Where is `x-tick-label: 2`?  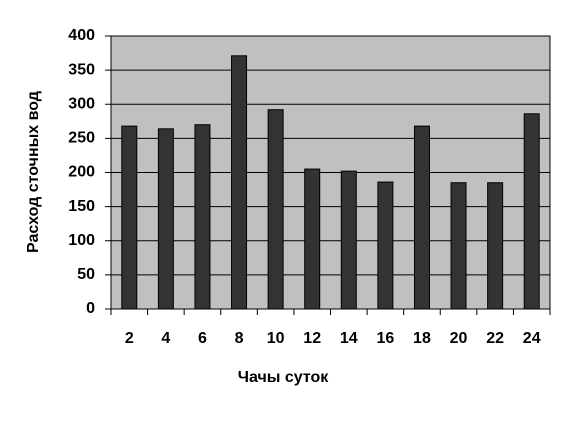 x-tick-label: 2 is located at coordinates (129, 338).